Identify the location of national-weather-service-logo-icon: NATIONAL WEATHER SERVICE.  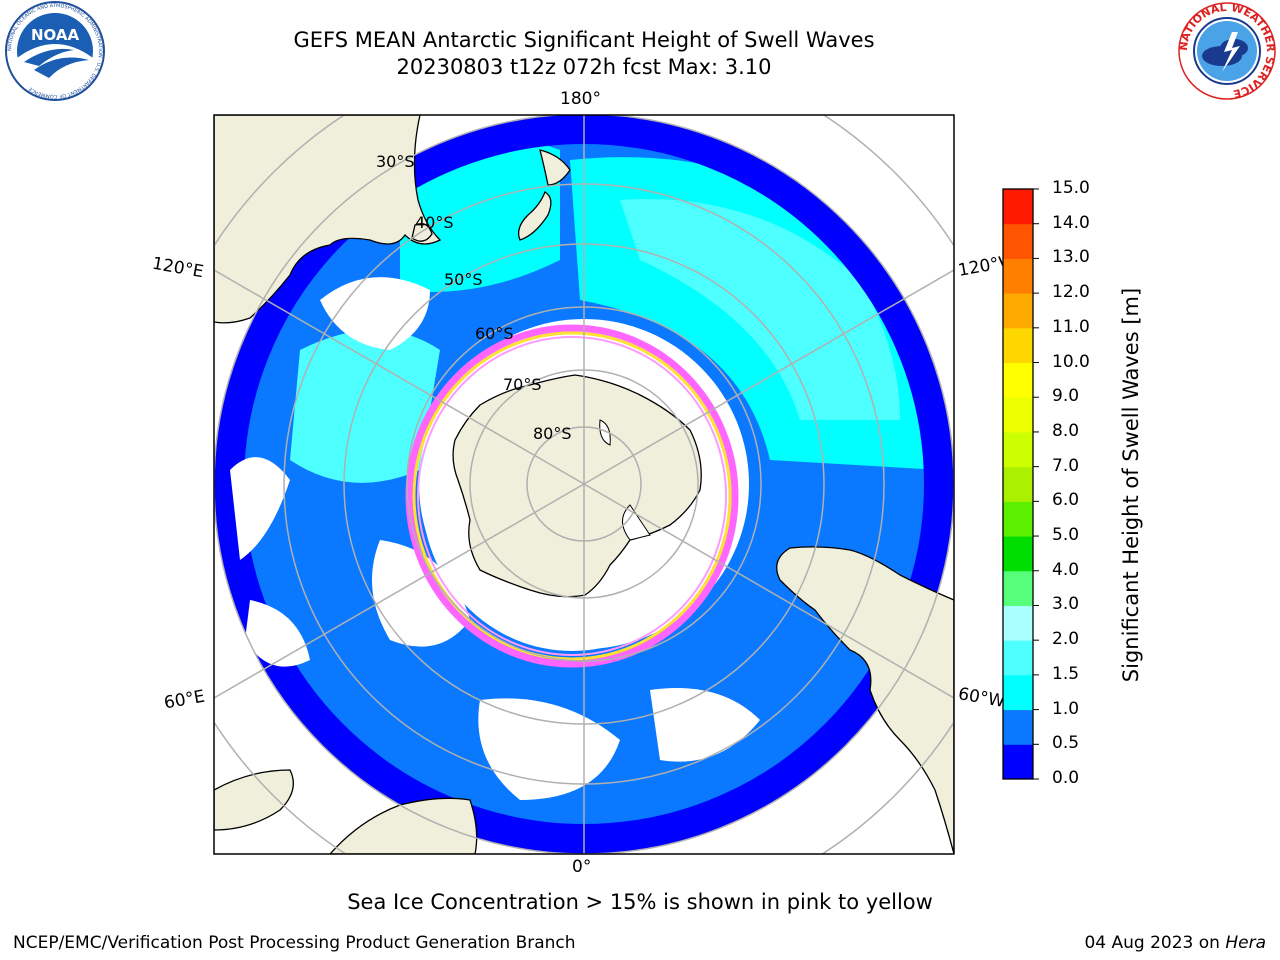
(1227, 51).